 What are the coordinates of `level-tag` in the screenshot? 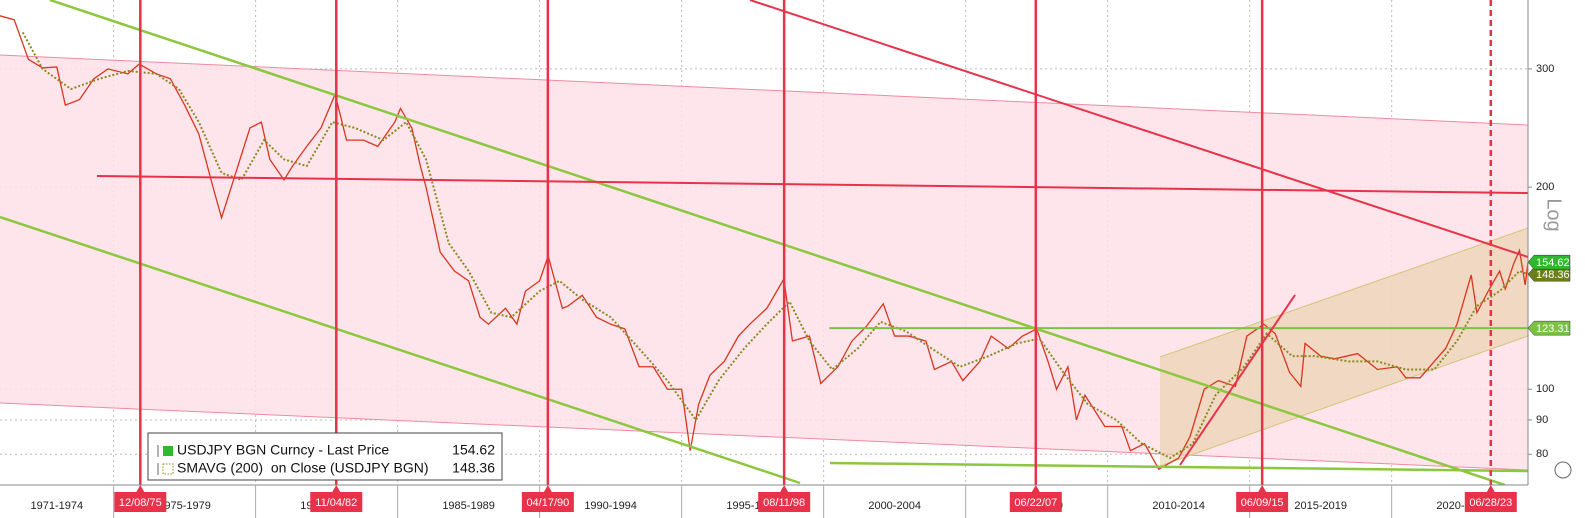 It's located at (1549, 328).